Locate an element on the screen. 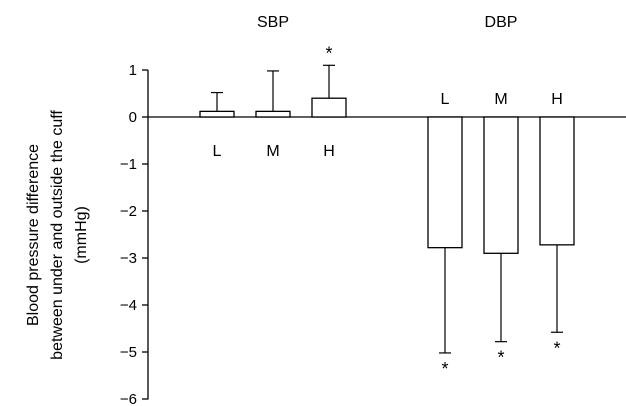 The width and height of the screenshot is (626, 406). y-tick-label: −3 is located at coordinates (128, 258).